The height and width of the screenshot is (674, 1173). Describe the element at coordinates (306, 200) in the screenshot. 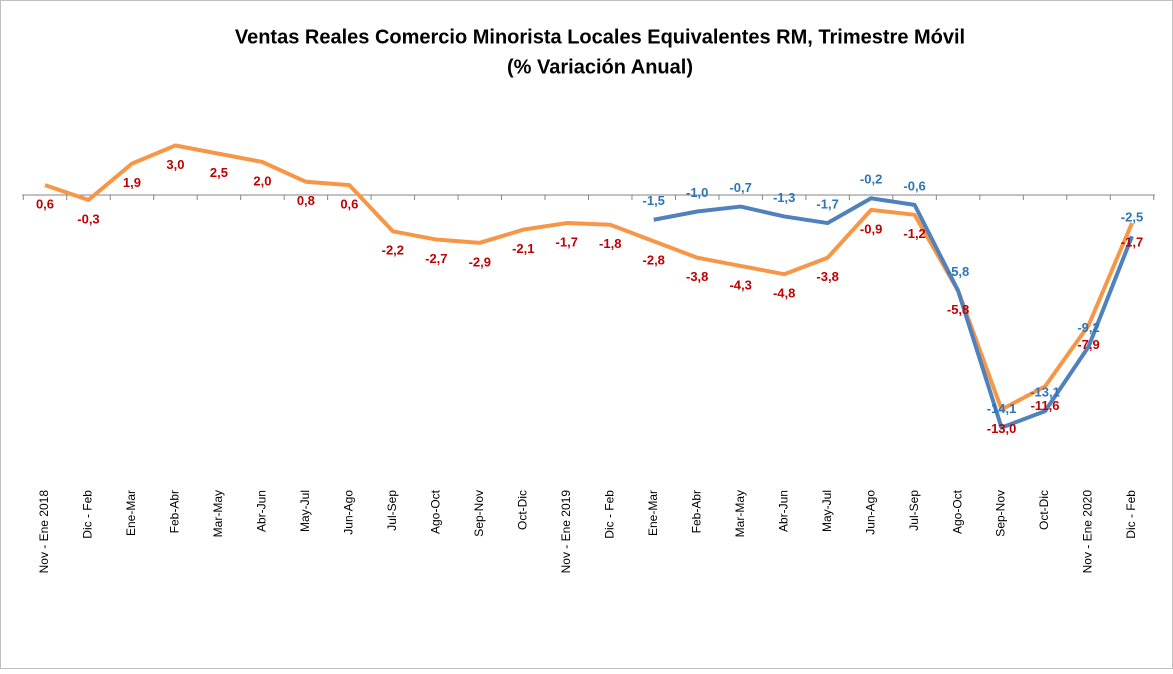

I see `data-label: 0,8` at that location.